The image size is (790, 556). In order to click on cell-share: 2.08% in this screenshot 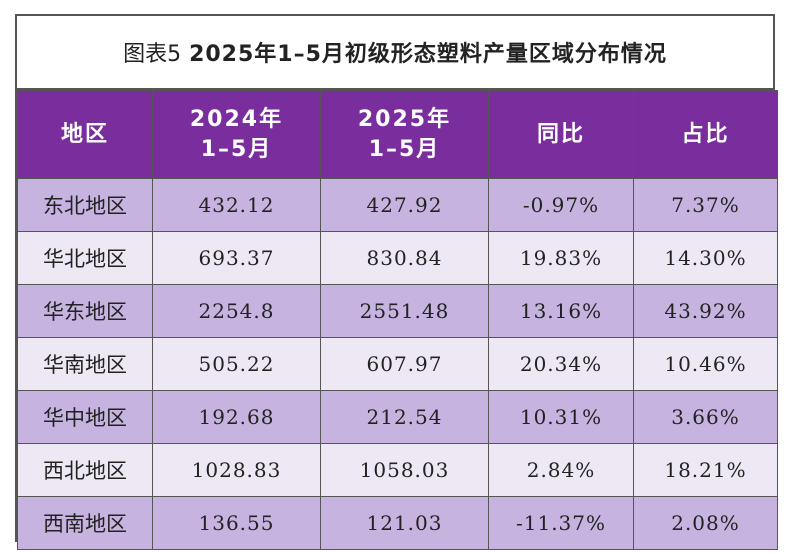, I will do `click(705, 523)`.